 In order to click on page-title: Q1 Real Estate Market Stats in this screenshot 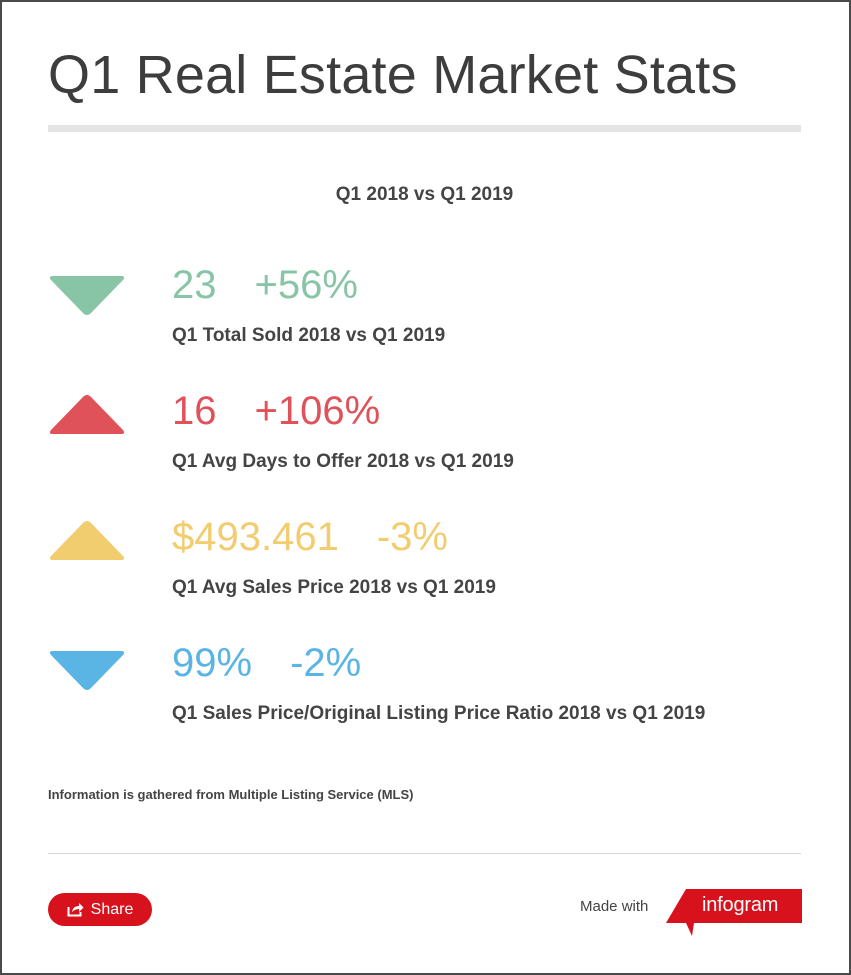, I will do `click(393, 75)`.